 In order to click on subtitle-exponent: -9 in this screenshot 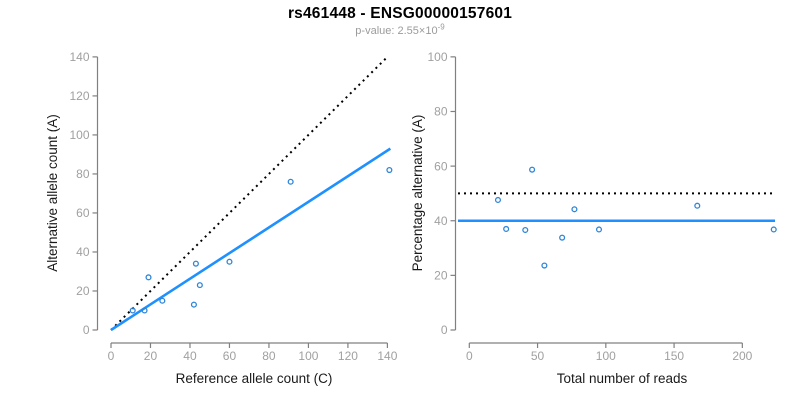, I will do `click(441, 27)`.